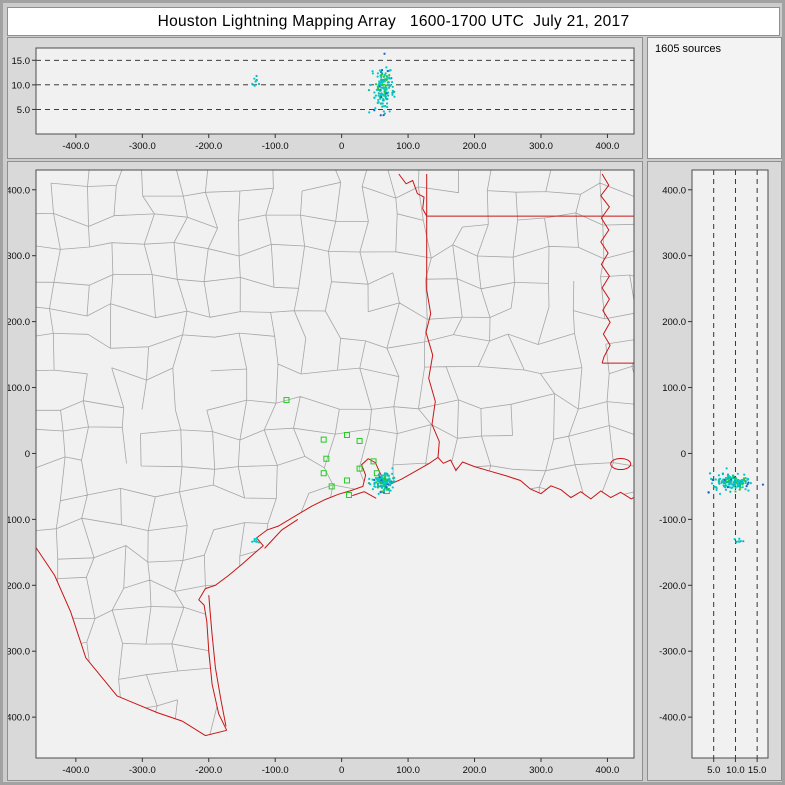 Image resolution: width=785 pixels, height=785 pixels. Describe the element at coordinates (27, 454) in the screenshot. I see `axis-tick-label: 0` at that location.